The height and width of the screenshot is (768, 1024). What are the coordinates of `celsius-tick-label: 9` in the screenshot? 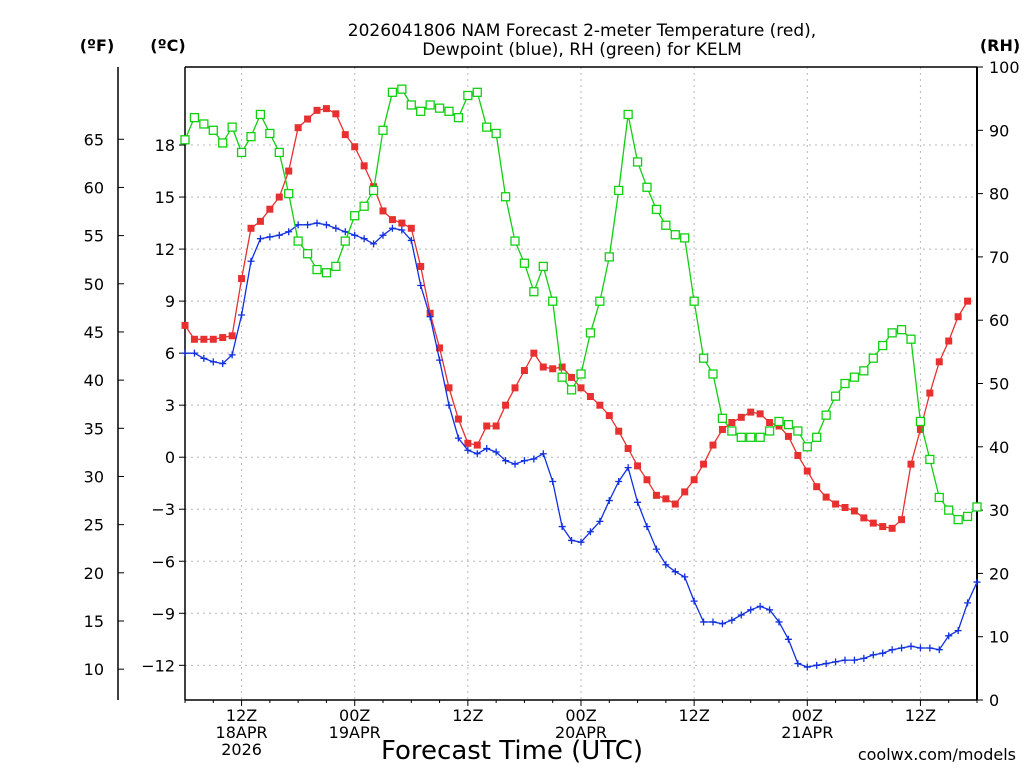 It's located at (170, 301).